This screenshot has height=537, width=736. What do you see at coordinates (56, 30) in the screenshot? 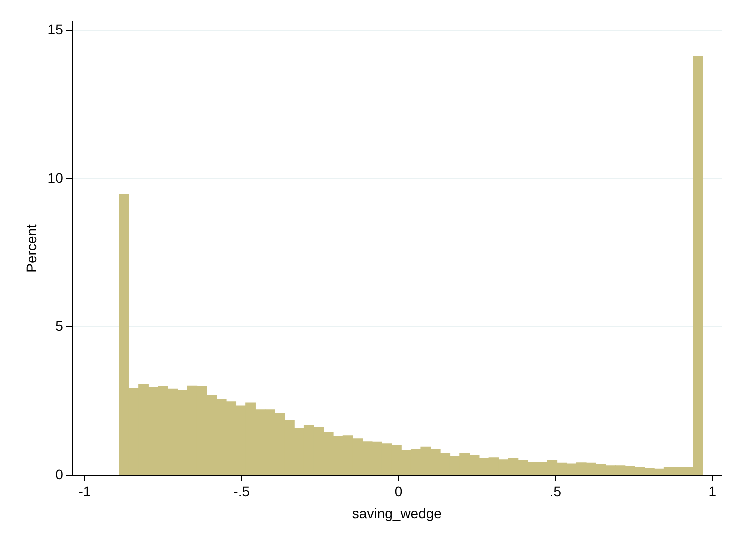
I see `y-tick-label: 15` at bounding box center [56, 30].